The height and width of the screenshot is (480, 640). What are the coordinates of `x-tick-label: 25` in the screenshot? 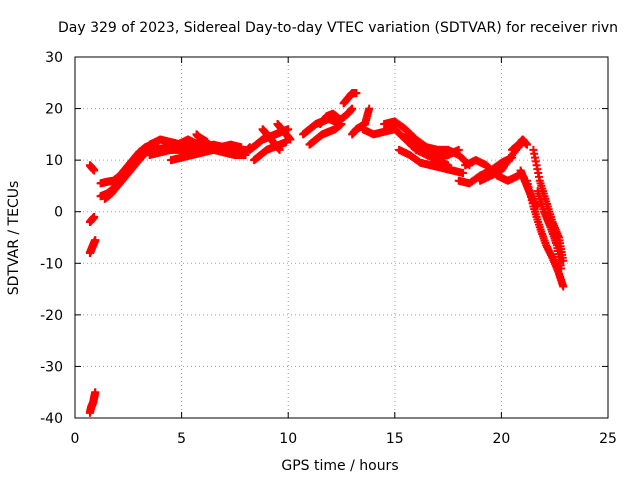 It's located at (608, 439).